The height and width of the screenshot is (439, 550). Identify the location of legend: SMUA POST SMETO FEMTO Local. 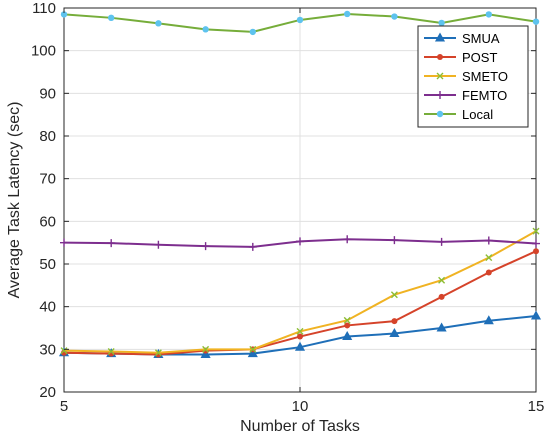
(473, 76).